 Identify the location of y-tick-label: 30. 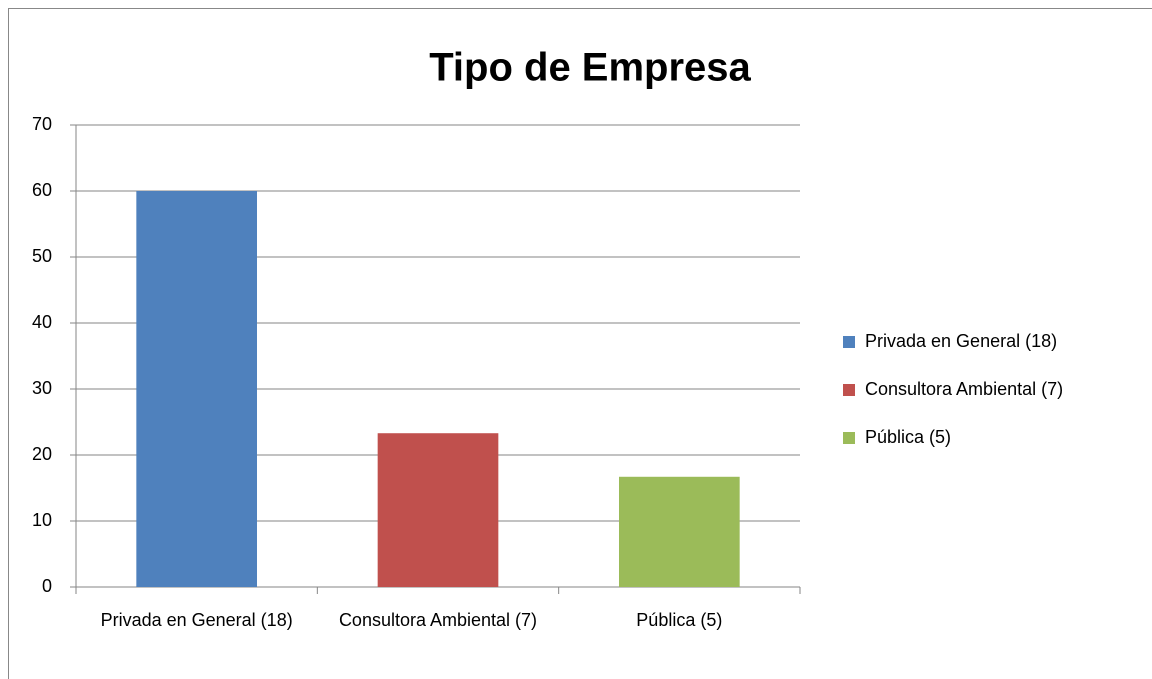
(42, 388).